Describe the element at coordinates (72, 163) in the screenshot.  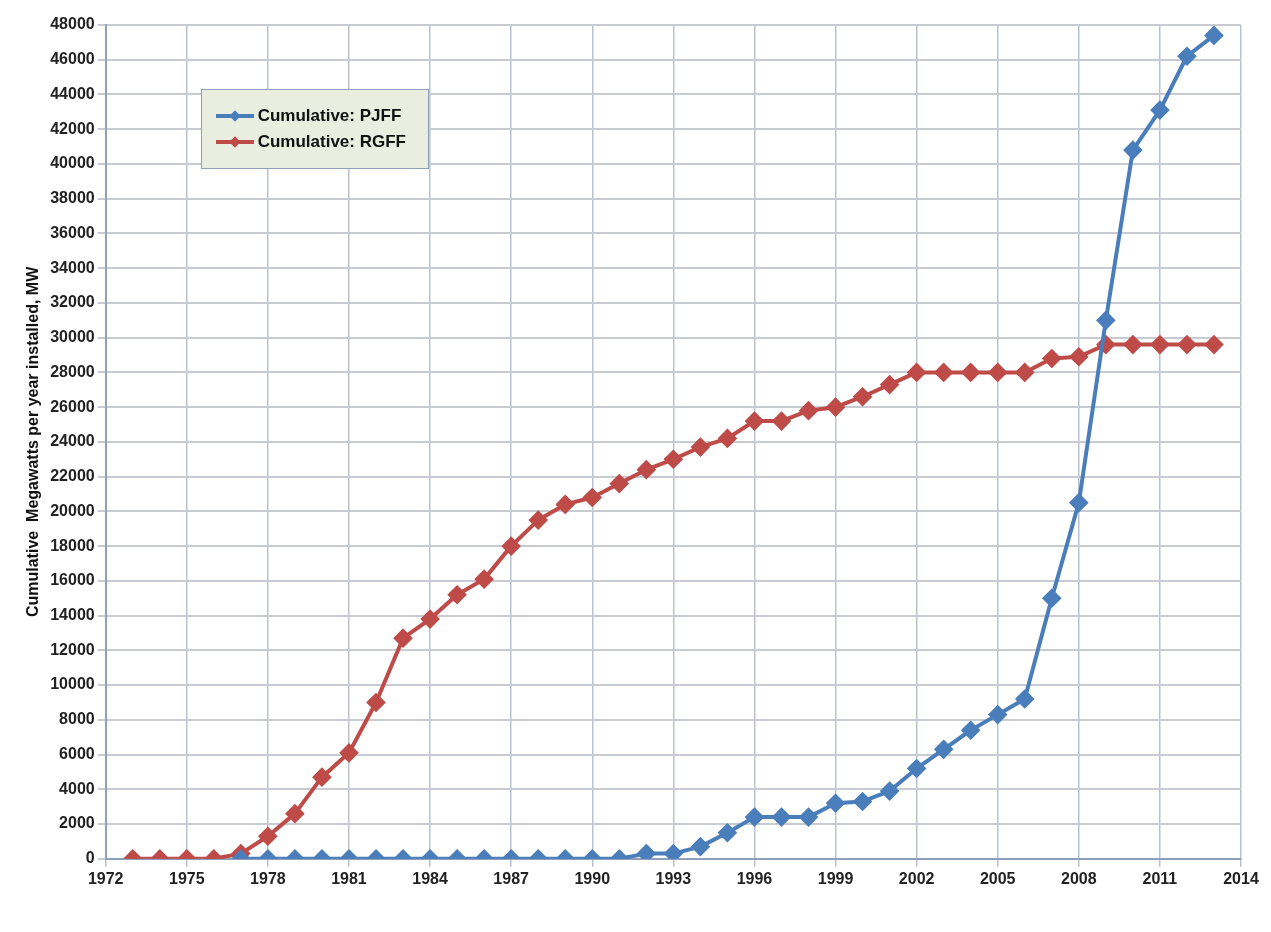
I see `y-tick-label: 40000` at that location.